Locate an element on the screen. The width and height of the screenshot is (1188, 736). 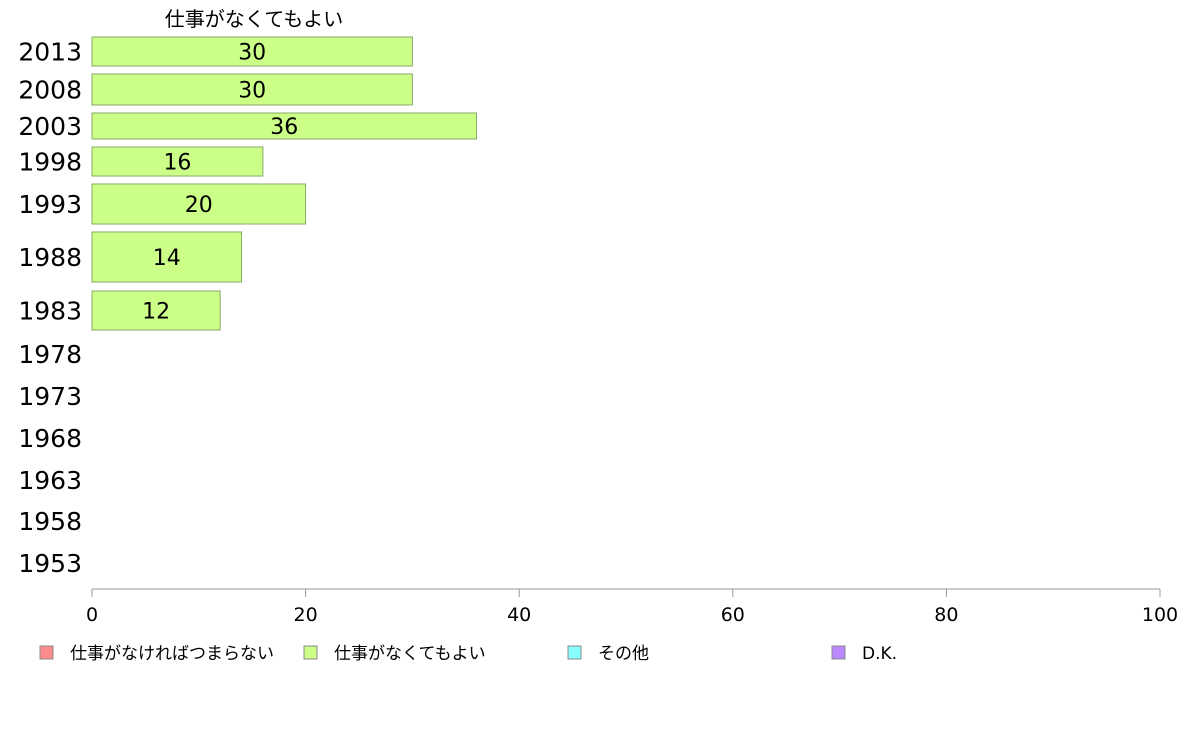
x-ticks: 0 20 40 60 80 100 is located at coordinates (632, 607).